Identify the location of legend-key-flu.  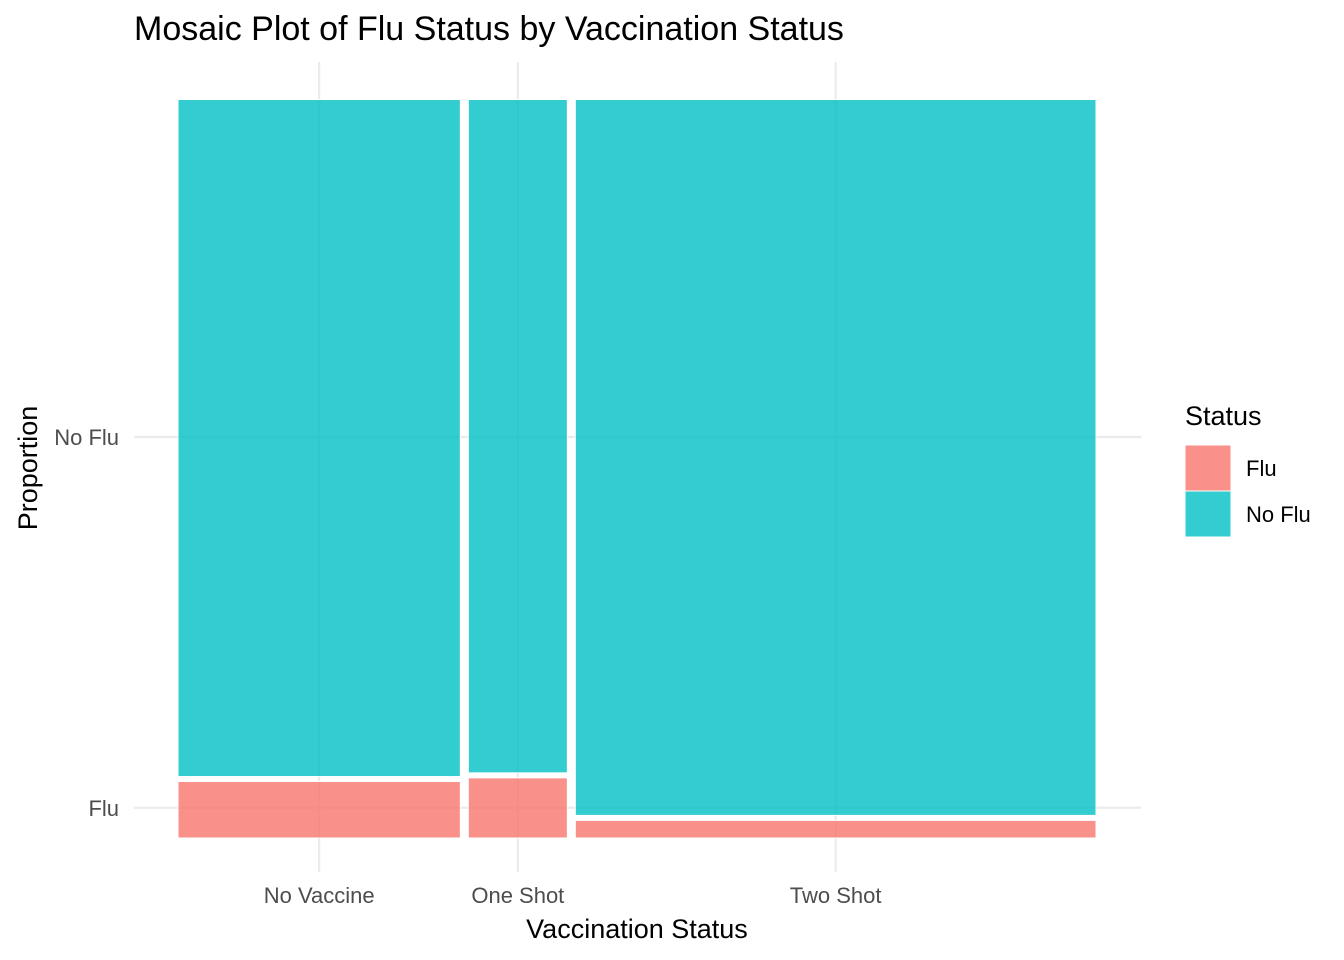
(1208, 468).